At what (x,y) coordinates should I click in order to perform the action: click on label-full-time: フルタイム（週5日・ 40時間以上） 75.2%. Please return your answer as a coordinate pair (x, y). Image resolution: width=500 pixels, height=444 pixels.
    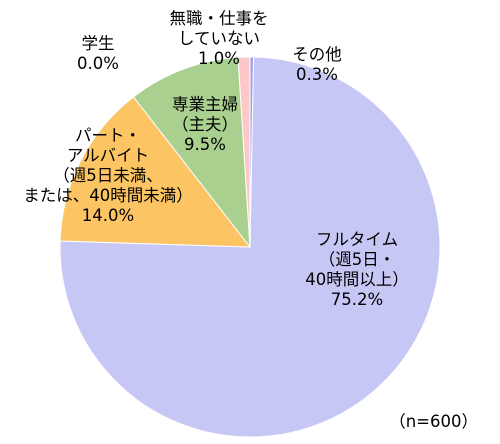
    Looking at the image, I should click on (357, 269).